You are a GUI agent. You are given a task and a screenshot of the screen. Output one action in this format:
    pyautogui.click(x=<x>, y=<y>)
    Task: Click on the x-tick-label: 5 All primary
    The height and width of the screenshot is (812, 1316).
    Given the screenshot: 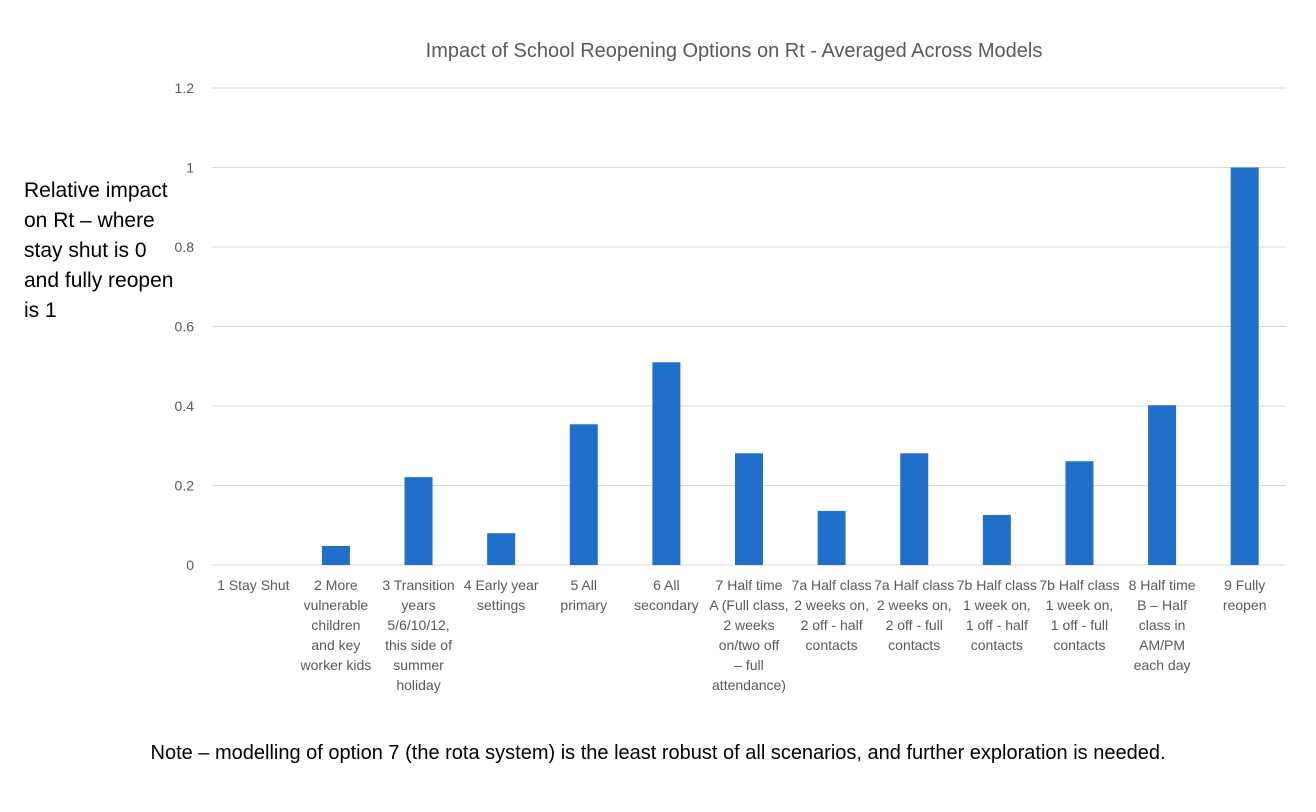 What is the action you would take?
    pyautogui.click(x=583, y=595)
    